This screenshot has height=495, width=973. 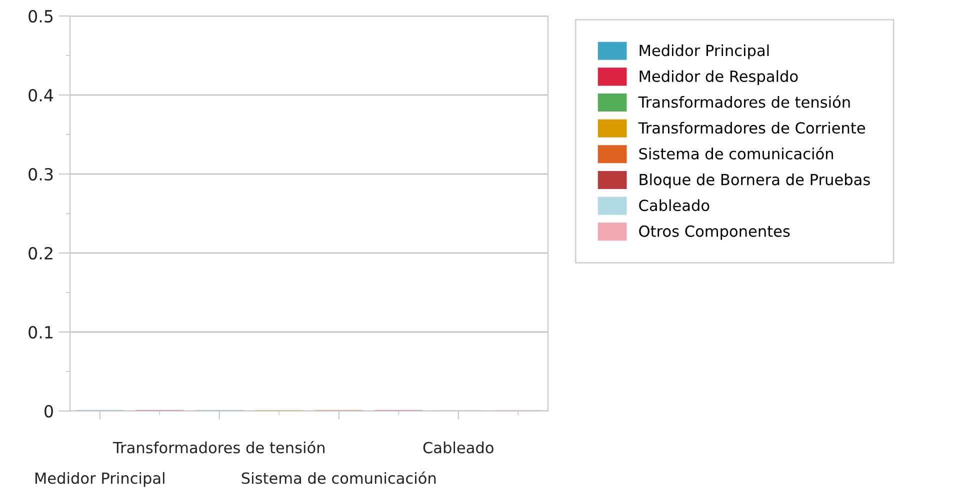 I want to click on legend-label: Medidor Principal, so click(x=704, y=52).